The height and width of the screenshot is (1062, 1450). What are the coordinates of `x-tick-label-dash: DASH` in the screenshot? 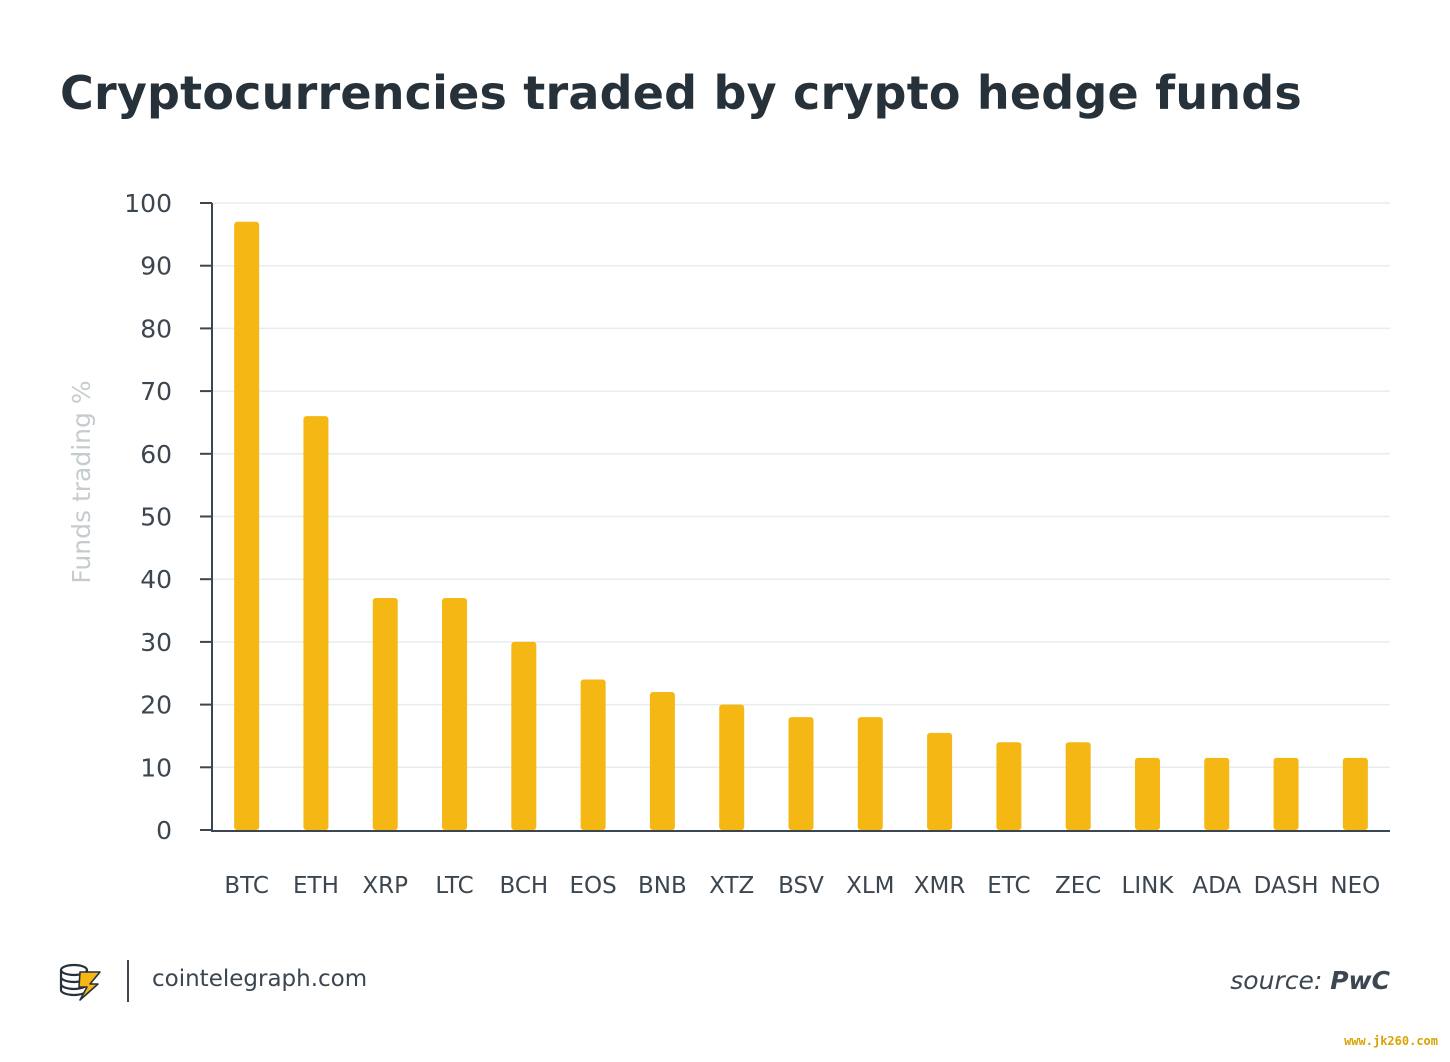 It's located at (1286, 886).